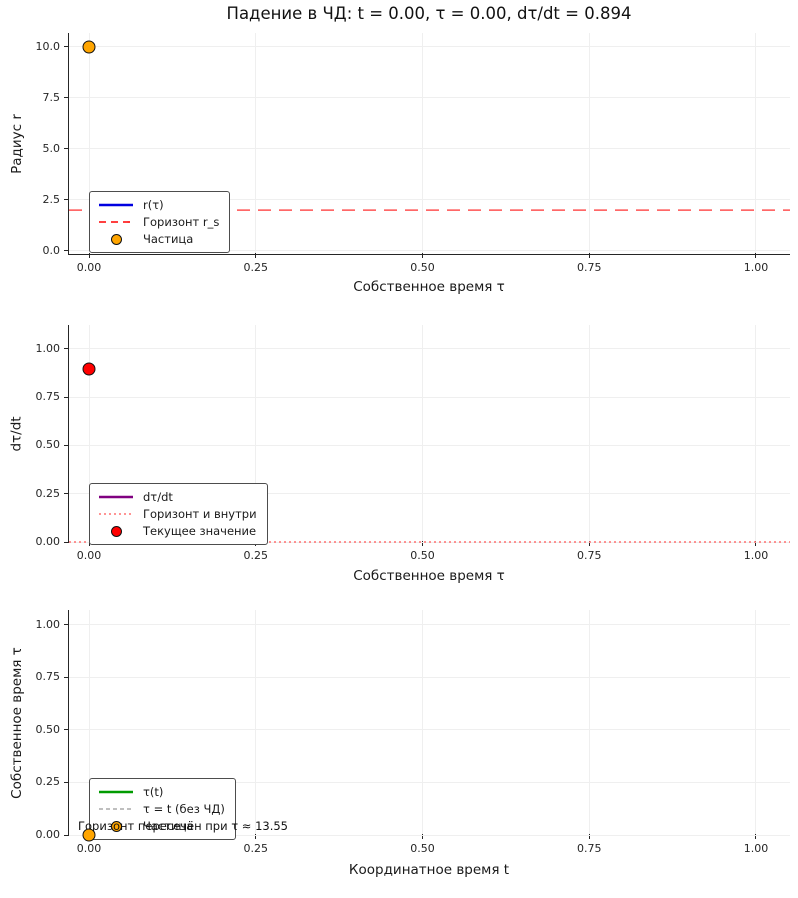 This screenshot has width=798, height=898. Describe the element at coordinates (48, 46) in the screenshot. I see `y-tick-label: 10.0` at that location.